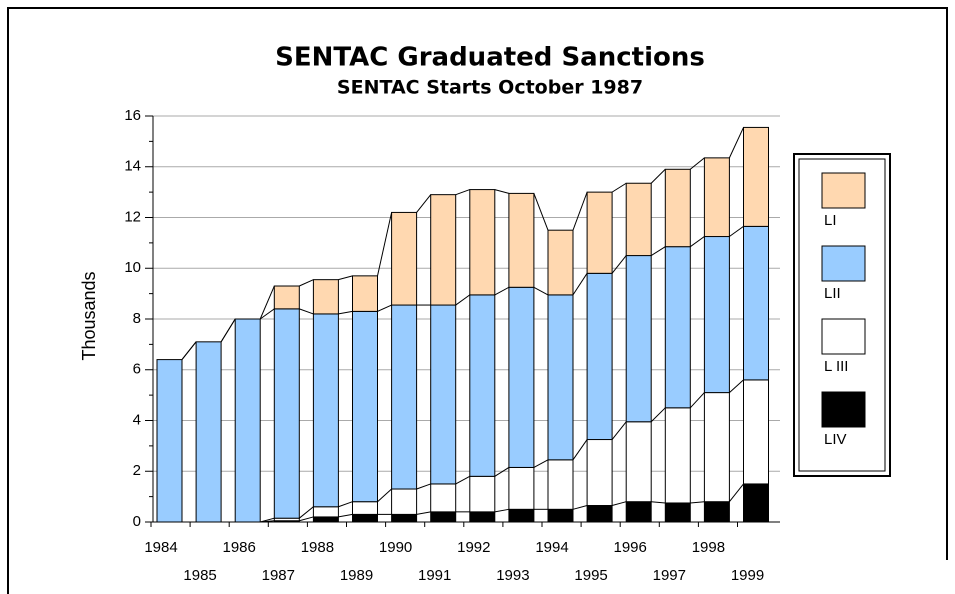 The height and width of the screenshot is (594, 955). Describe the element at coordinates (278, 575) in the screenshot. I see `x-tick-label: 1987` at that location.